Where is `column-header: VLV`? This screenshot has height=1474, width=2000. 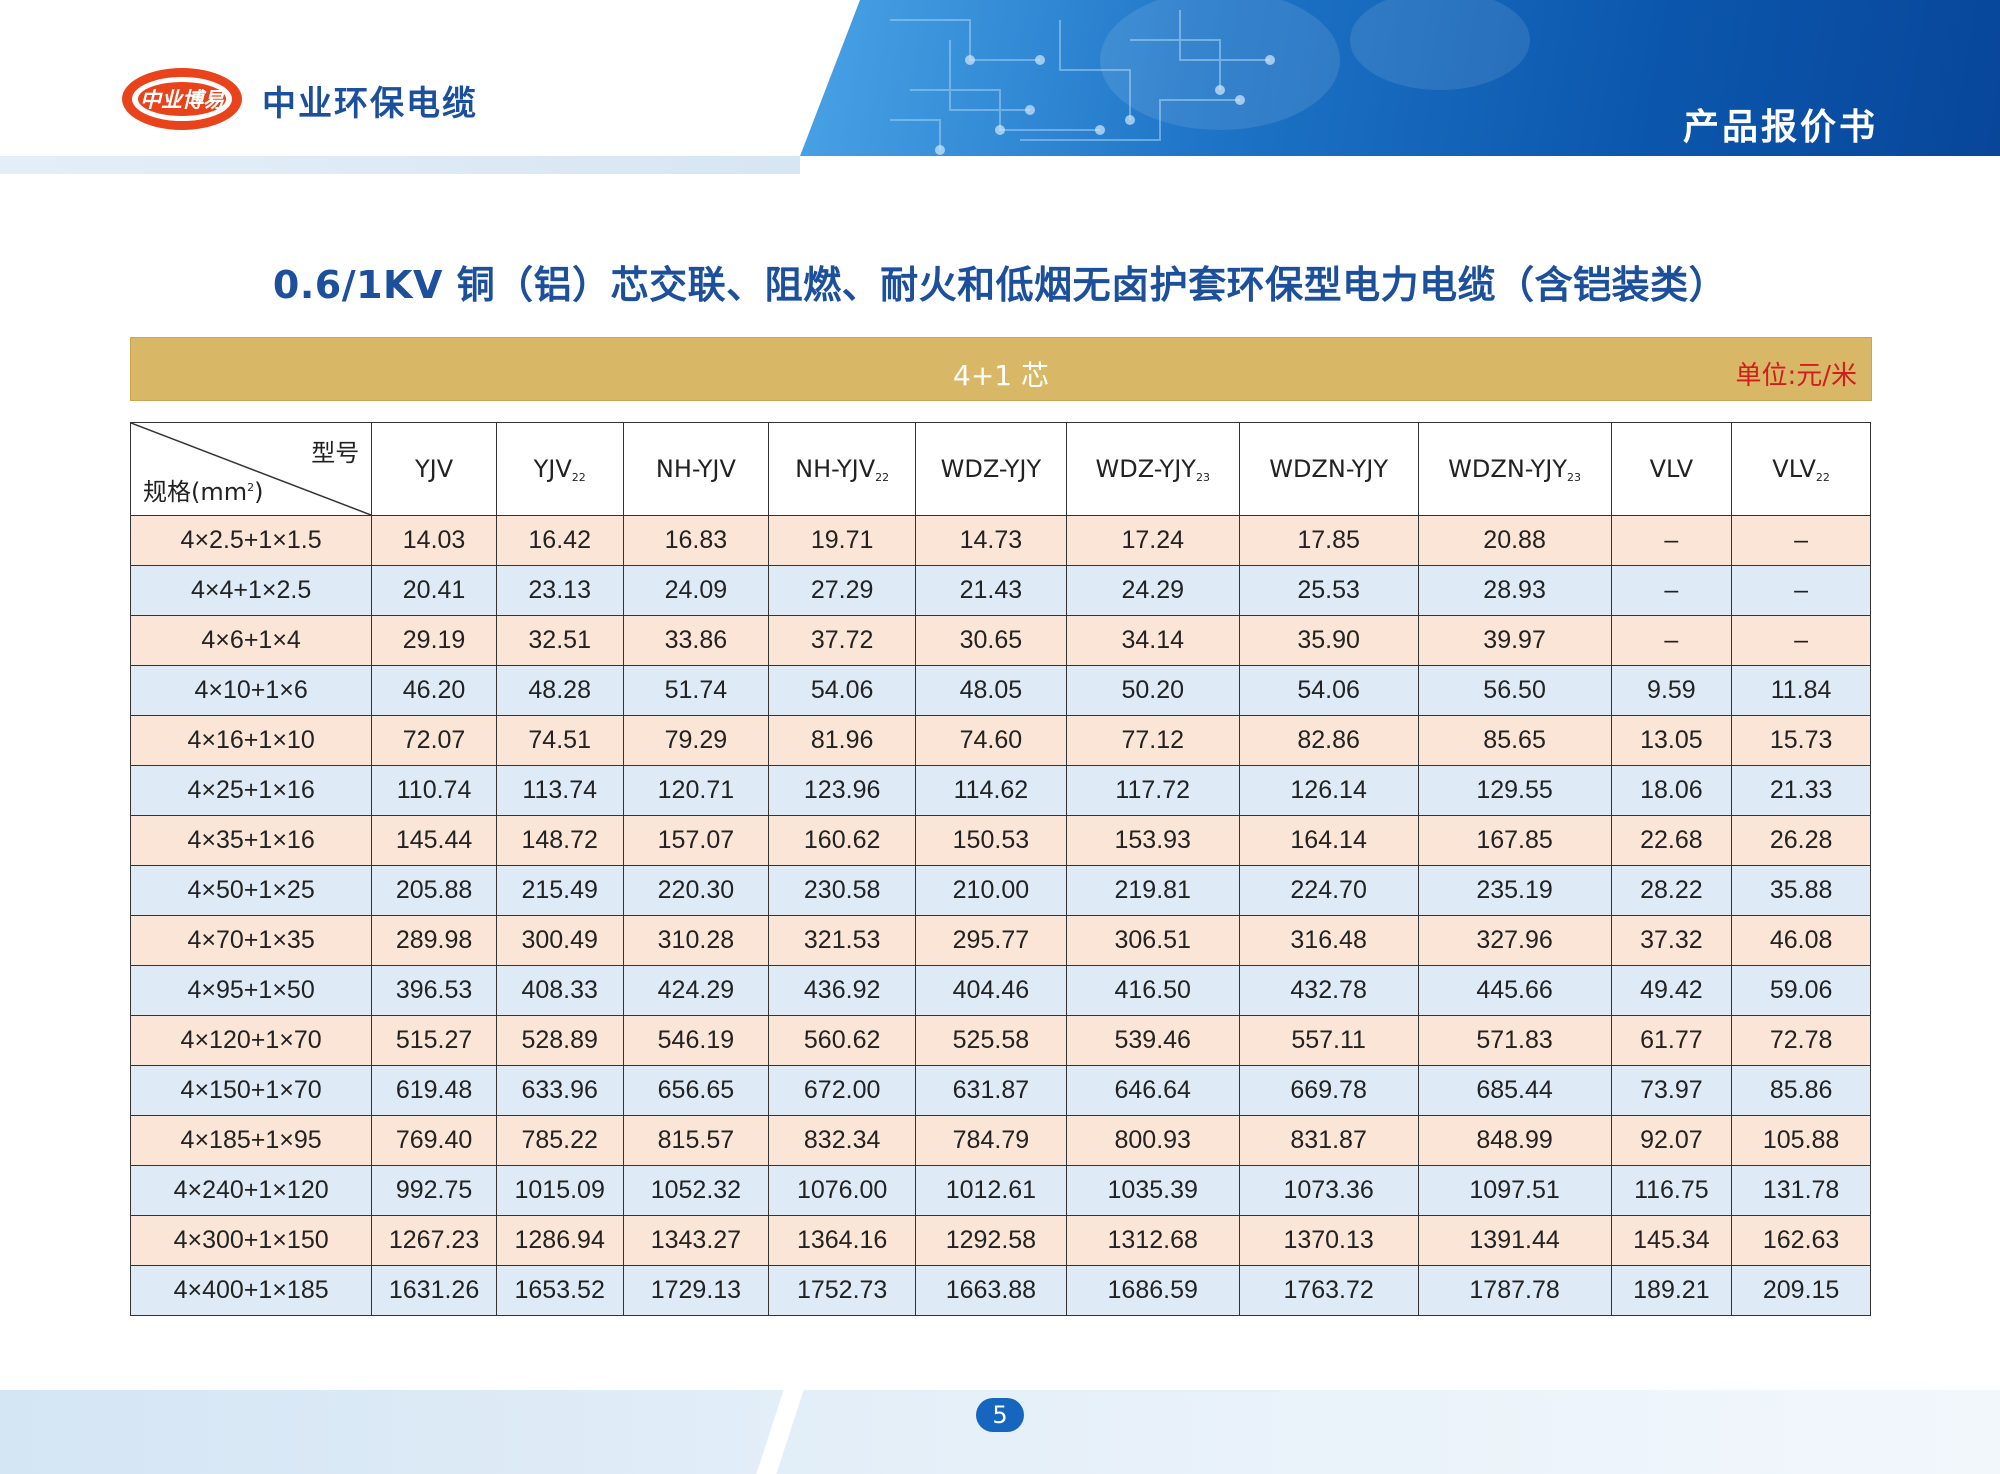
column-header: VLV is located at coordinates (1671, 469).